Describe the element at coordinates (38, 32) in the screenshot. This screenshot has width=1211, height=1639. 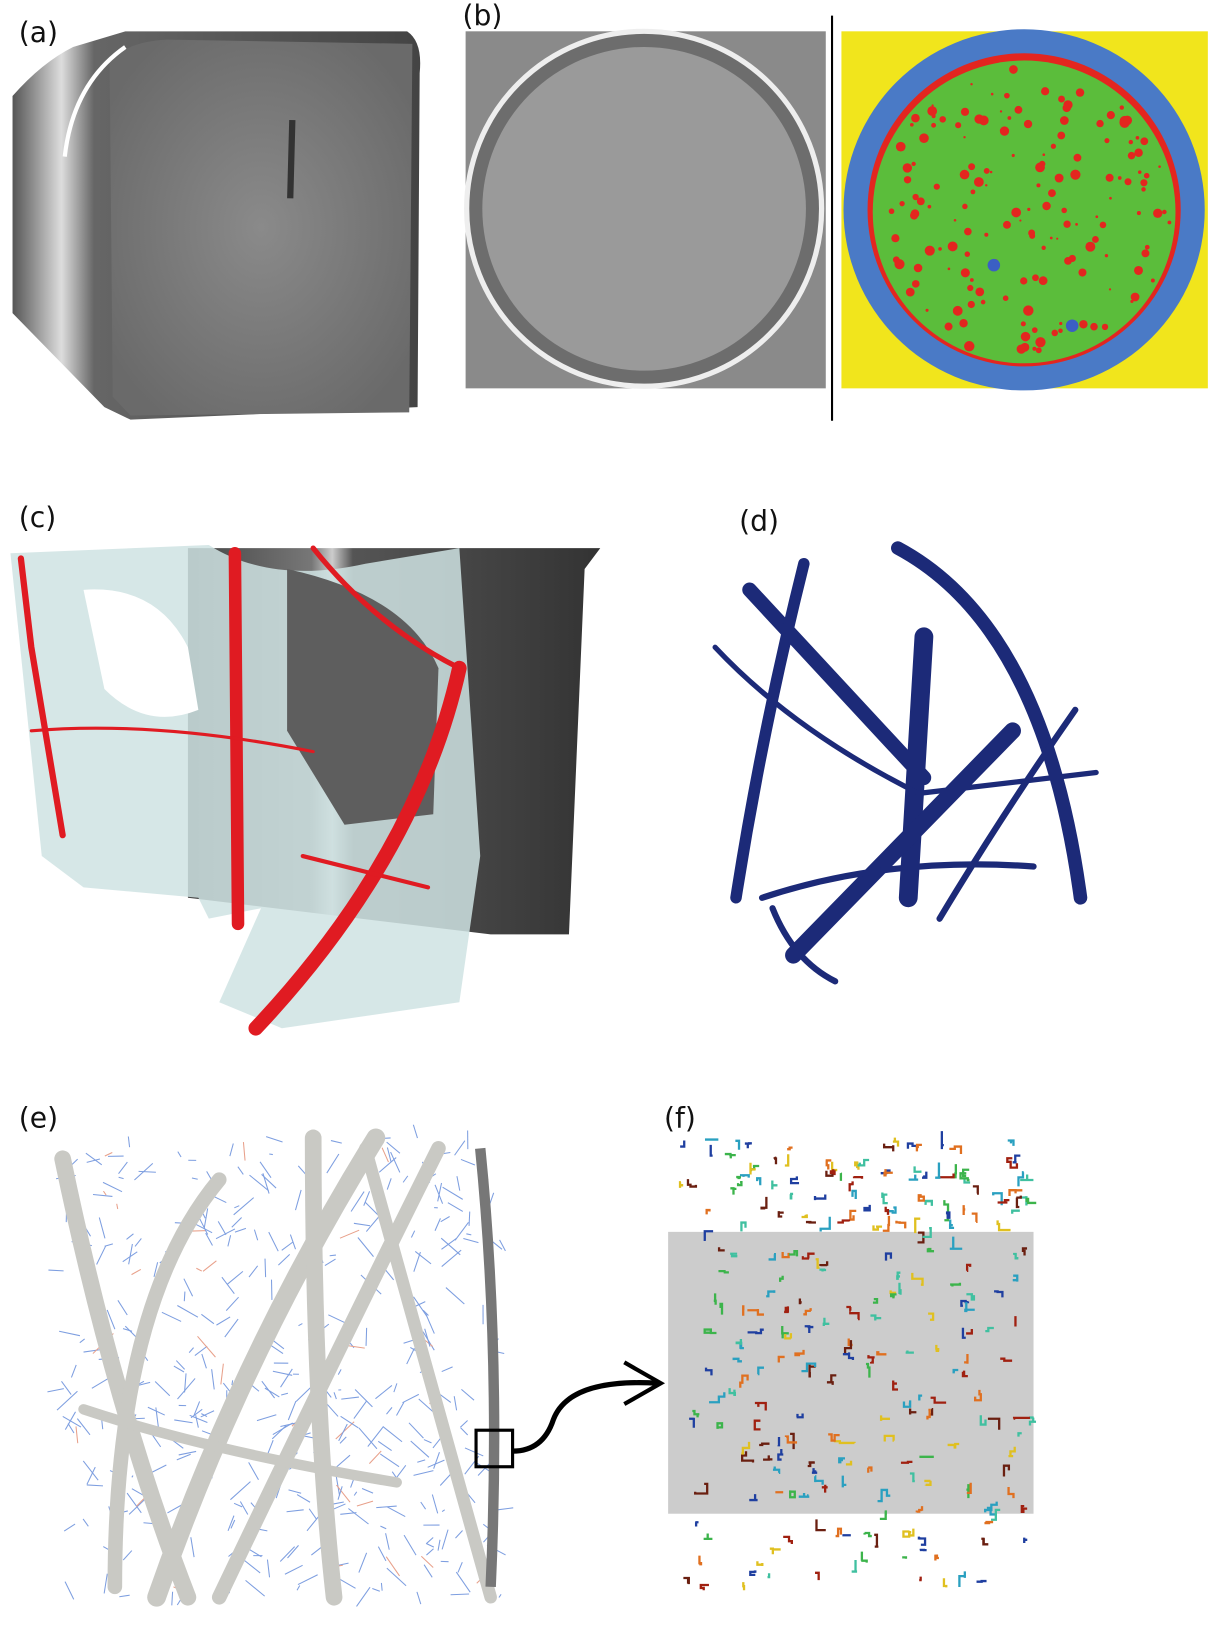
I see `panel-label: (a)` at that location.